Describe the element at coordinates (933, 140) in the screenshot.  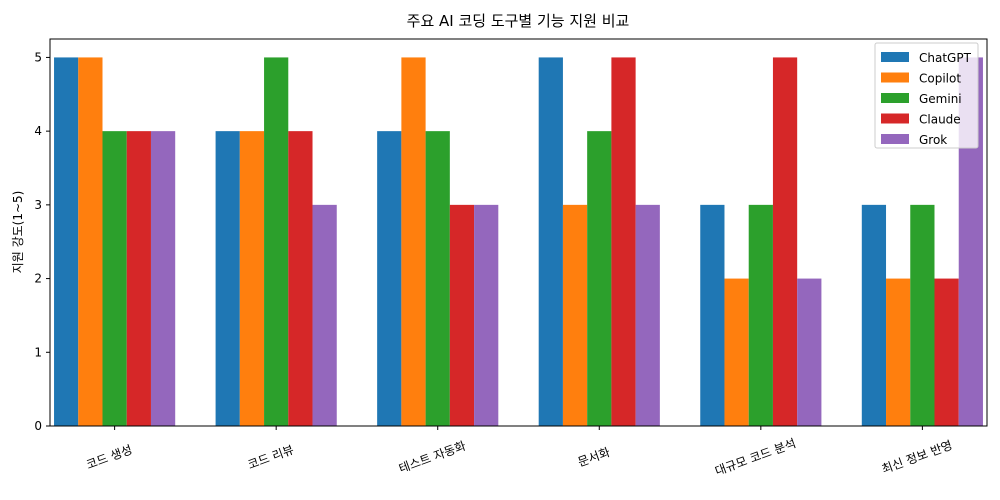
I see `legend-label: Grok` at that location.